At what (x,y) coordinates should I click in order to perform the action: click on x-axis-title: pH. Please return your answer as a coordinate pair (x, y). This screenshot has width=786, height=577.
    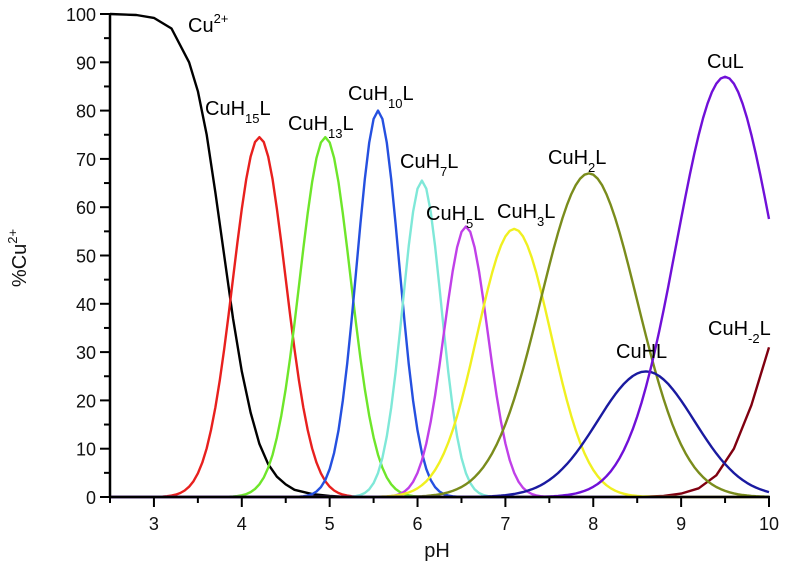
    Looking at the image, I should click on (437, 551).